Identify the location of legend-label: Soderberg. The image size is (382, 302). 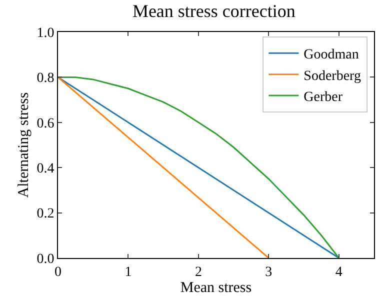
(332, 76).